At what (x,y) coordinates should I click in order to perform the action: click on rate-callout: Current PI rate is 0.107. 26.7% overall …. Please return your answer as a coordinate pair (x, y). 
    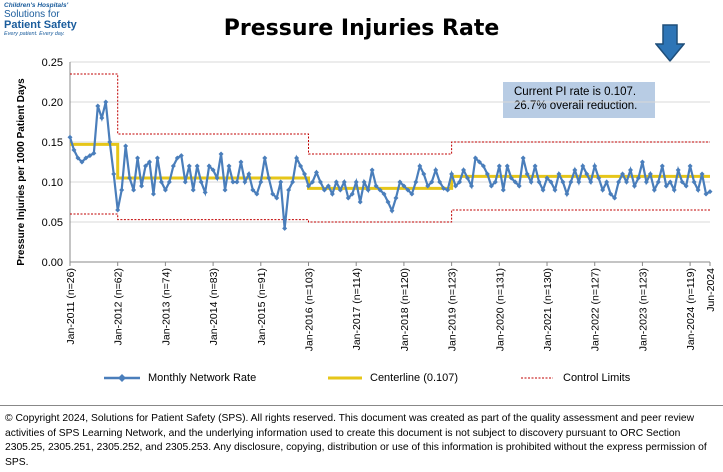
    Looking at the image, I should click on (579, 100).